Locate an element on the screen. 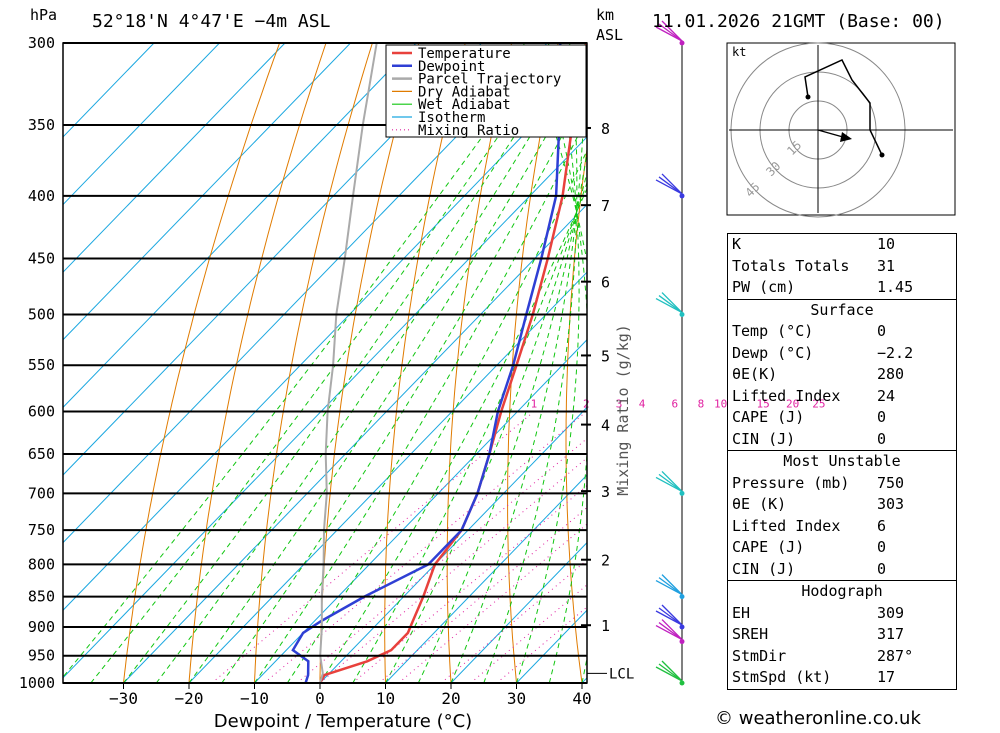 Image resolution: width=1000 pixels, height=733 pixels. x-tick-label: 30 is located at coordinates (516, 698).